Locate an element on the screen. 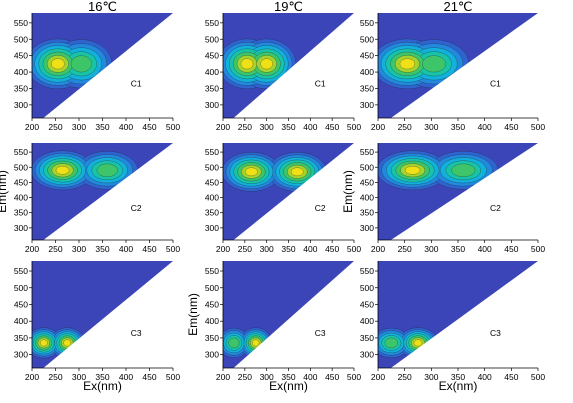  column-title: 21℃ is located at coordinates (457, 7).